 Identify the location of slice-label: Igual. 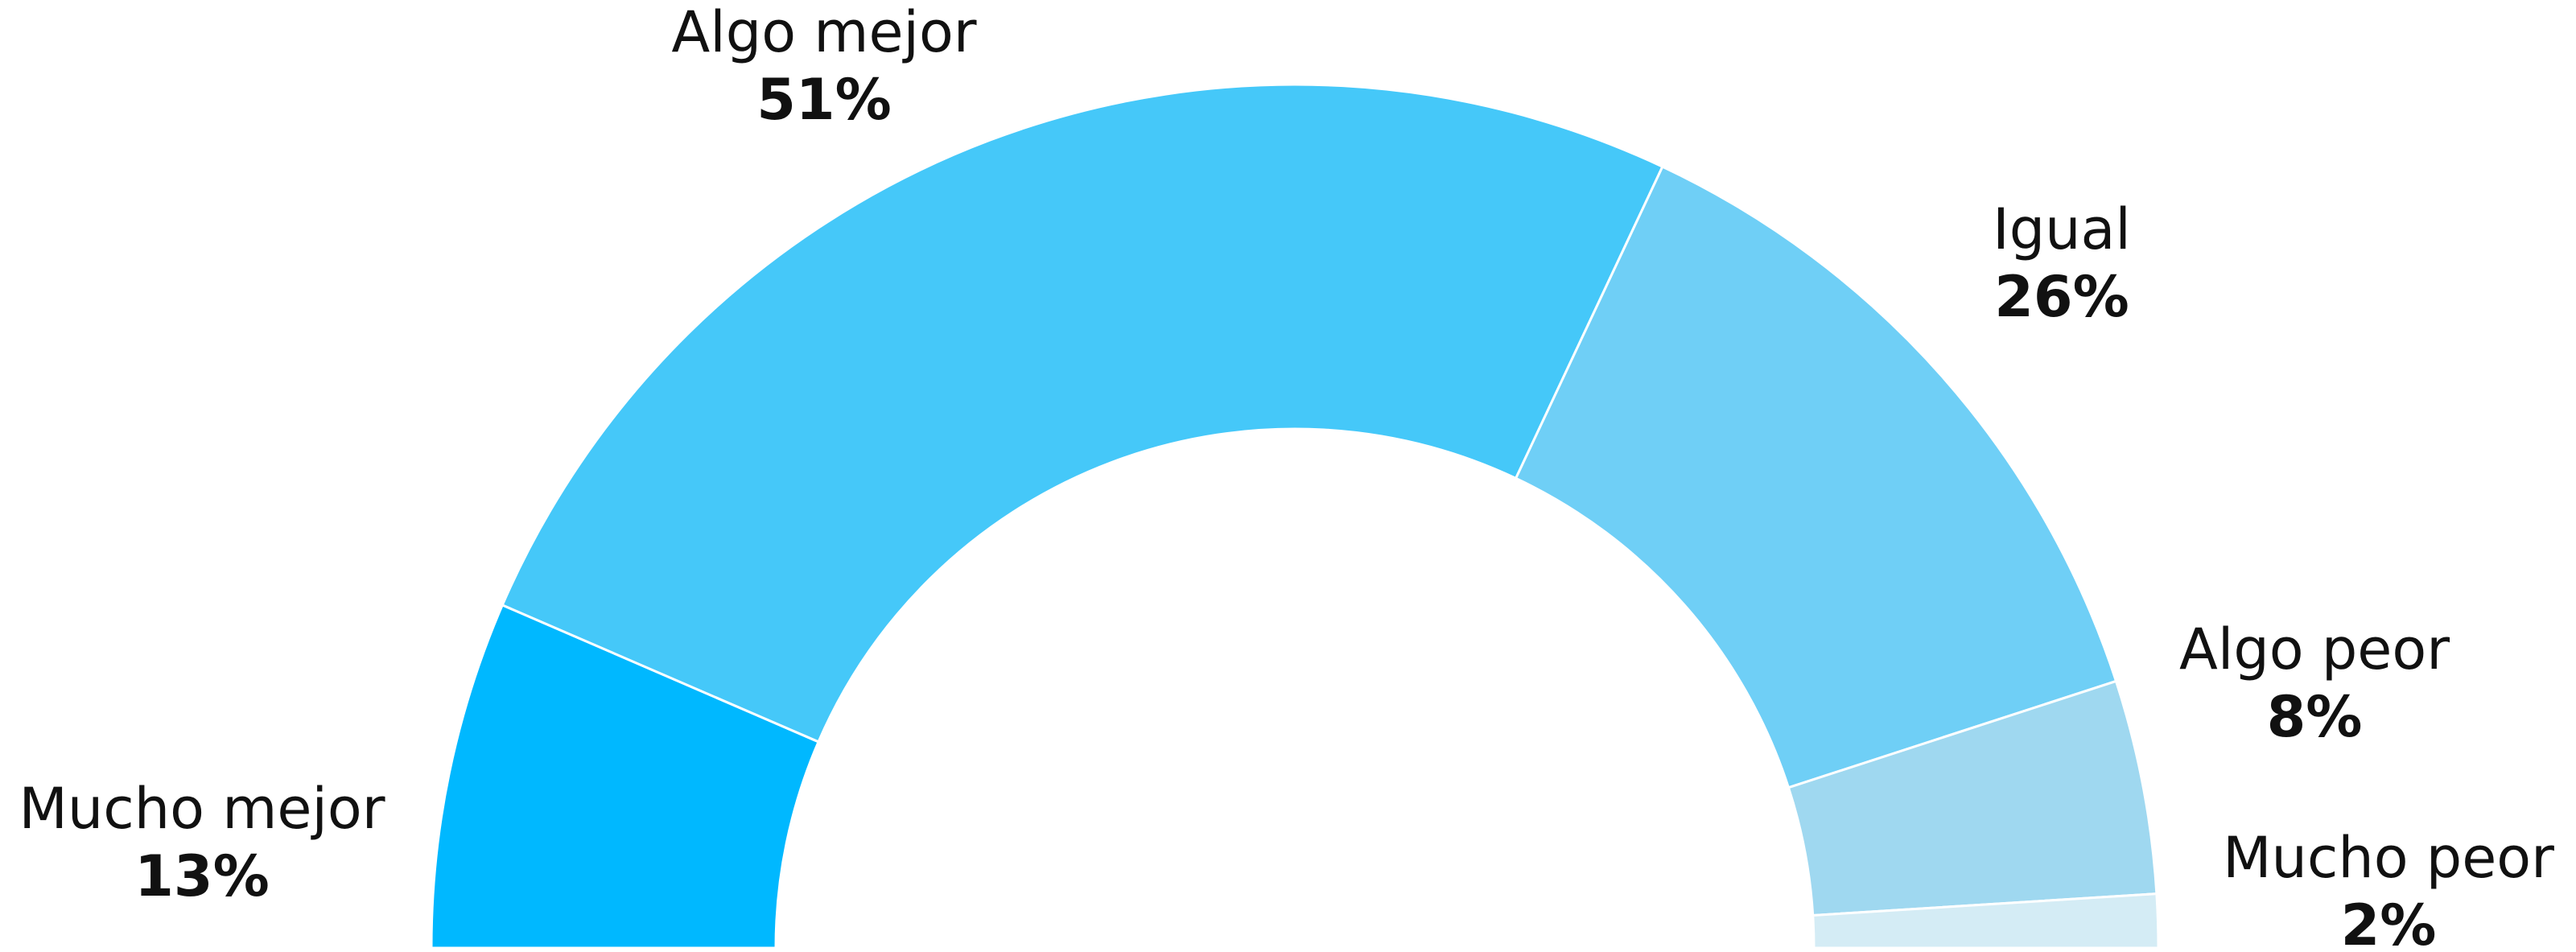
(2062, 229).